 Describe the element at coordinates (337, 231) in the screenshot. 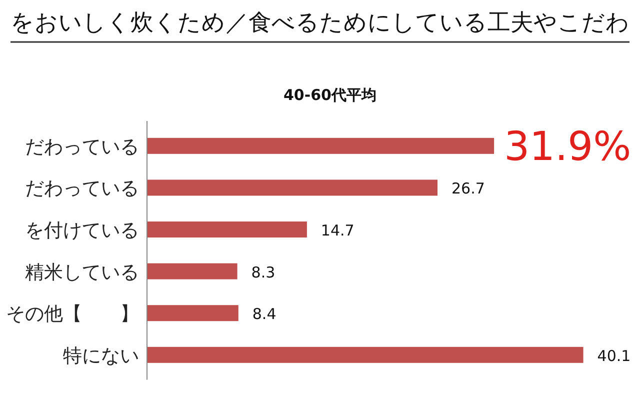

I see `data-label: 14.7` at that location.